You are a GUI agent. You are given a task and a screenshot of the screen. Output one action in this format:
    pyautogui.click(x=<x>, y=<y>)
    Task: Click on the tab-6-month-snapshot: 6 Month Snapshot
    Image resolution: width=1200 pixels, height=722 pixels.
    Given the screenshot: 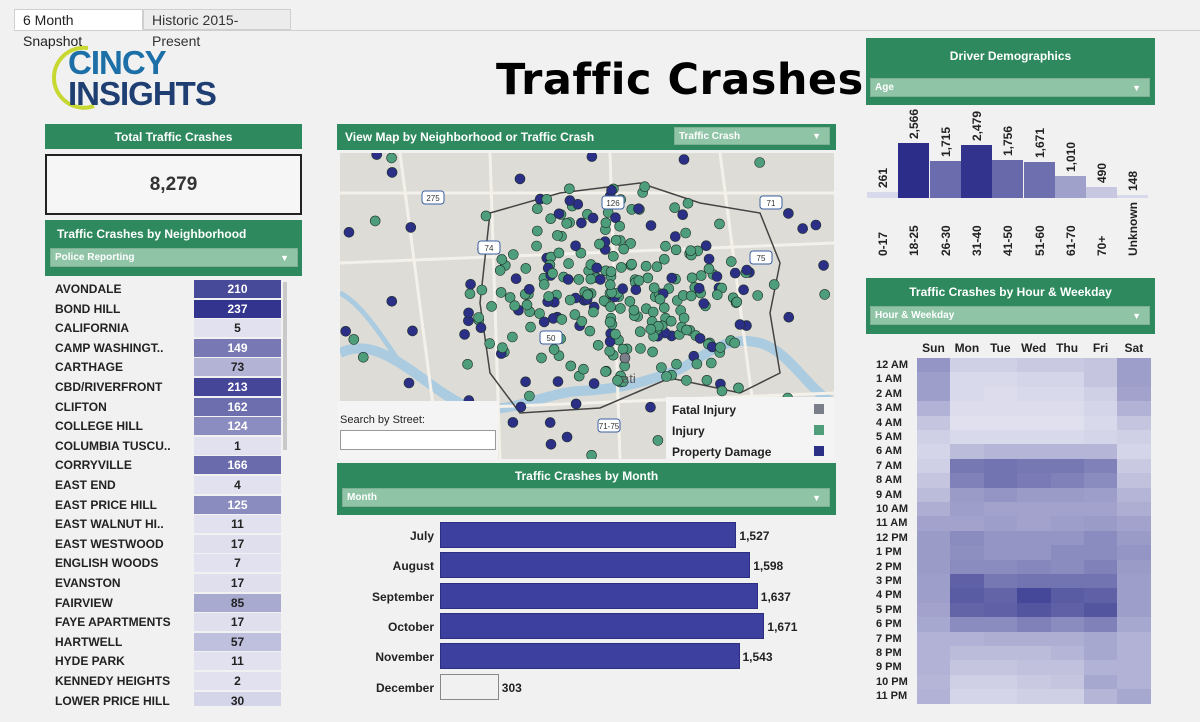 What is the action you would take?
    pyautogui.click(x=78, y=29)
    